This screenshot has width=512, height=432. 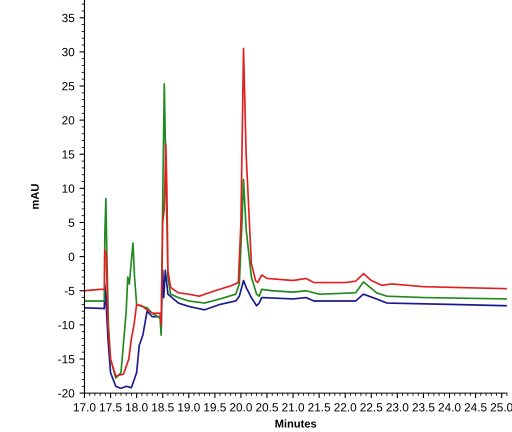 I want to click on y-tick-label: -20, so click(x=66, y=393).